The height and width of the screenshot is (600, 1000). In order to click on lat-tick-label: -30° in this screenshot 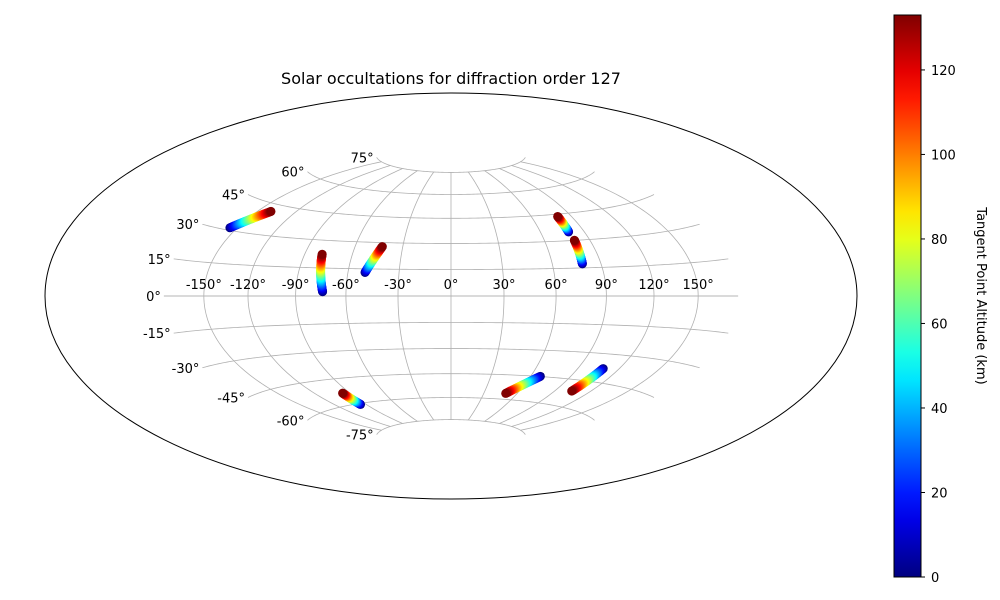, I will do `click(186, 369)`.